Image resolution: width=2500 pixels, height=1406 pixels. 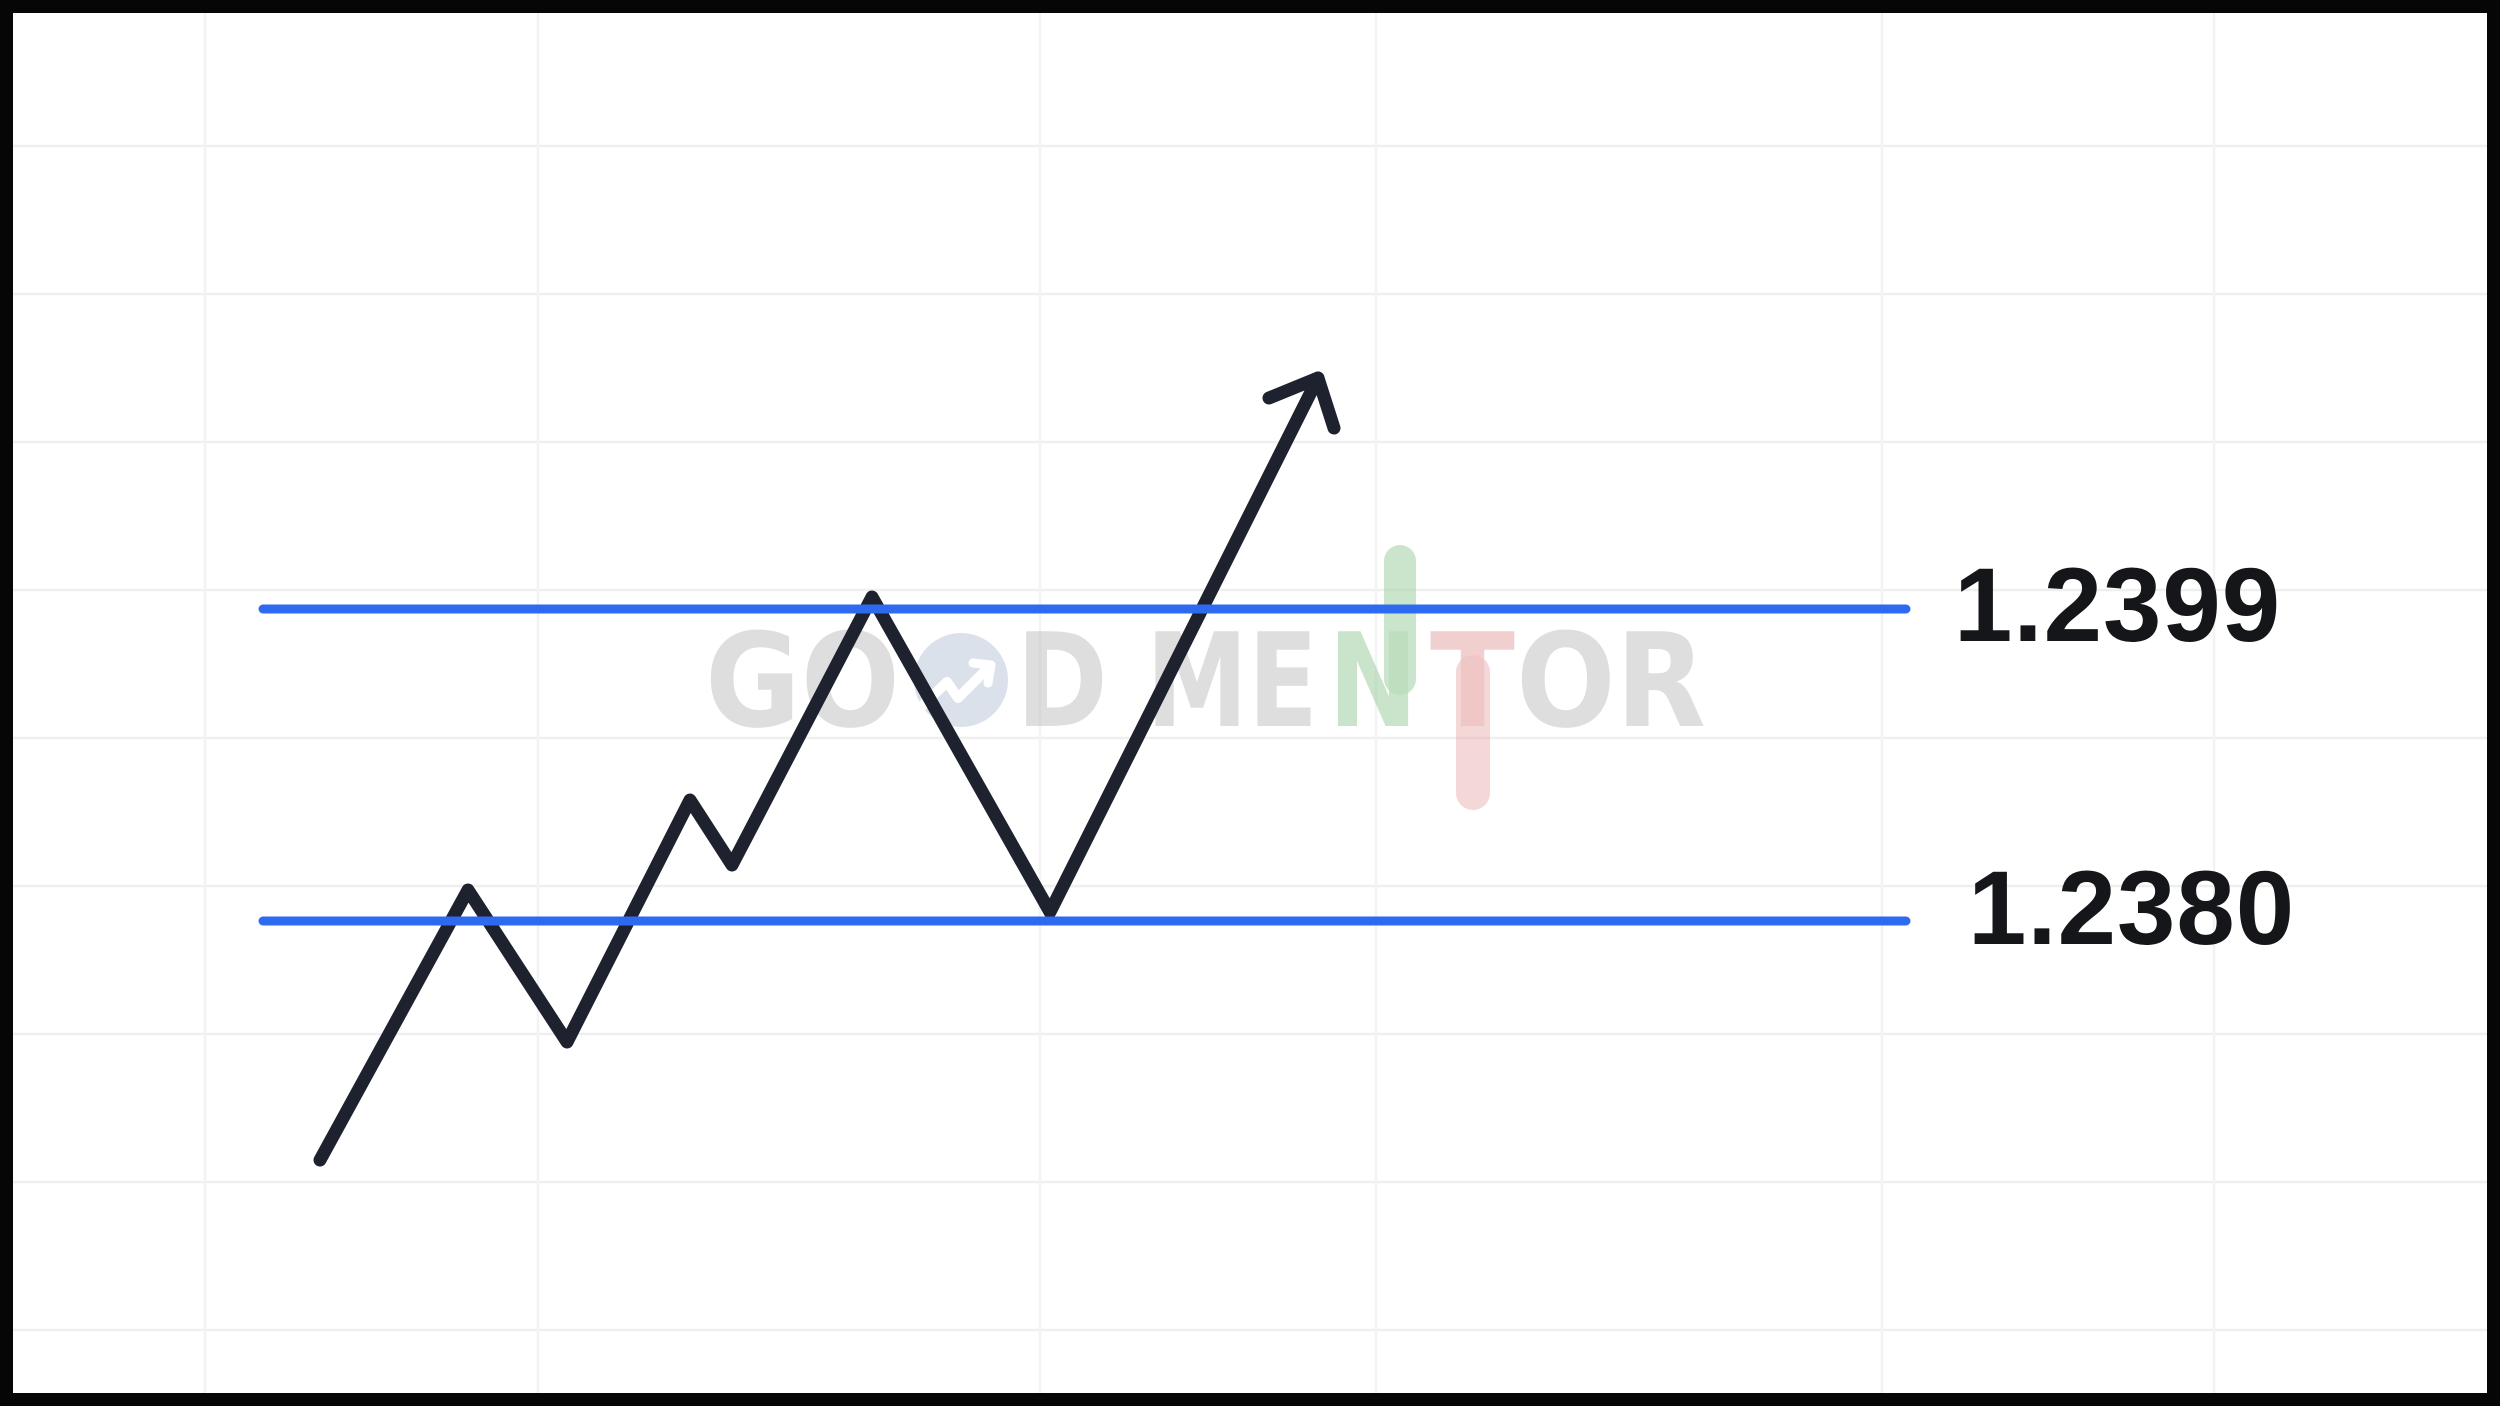 I want to click on logo-trend-zigzag-icon, so click(x=956, y=686).